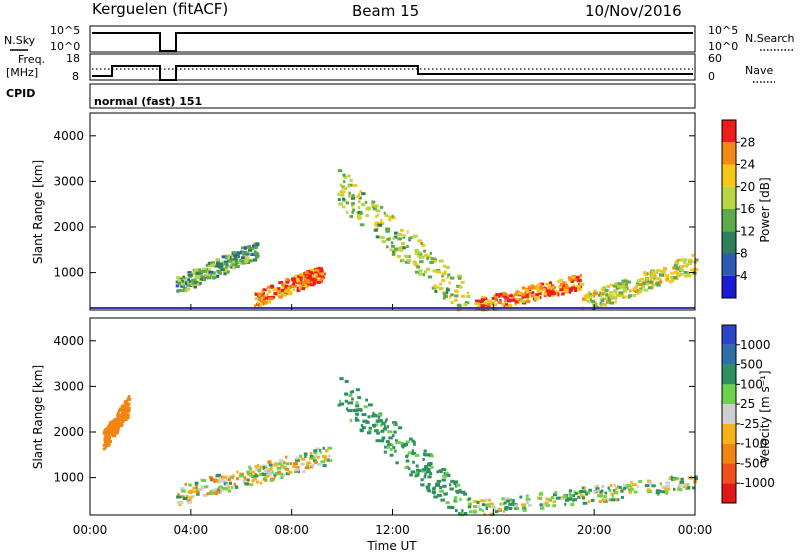 The image size is (800, 554). I want to click on colorbar-tick-label: 500, so click(751, 365).